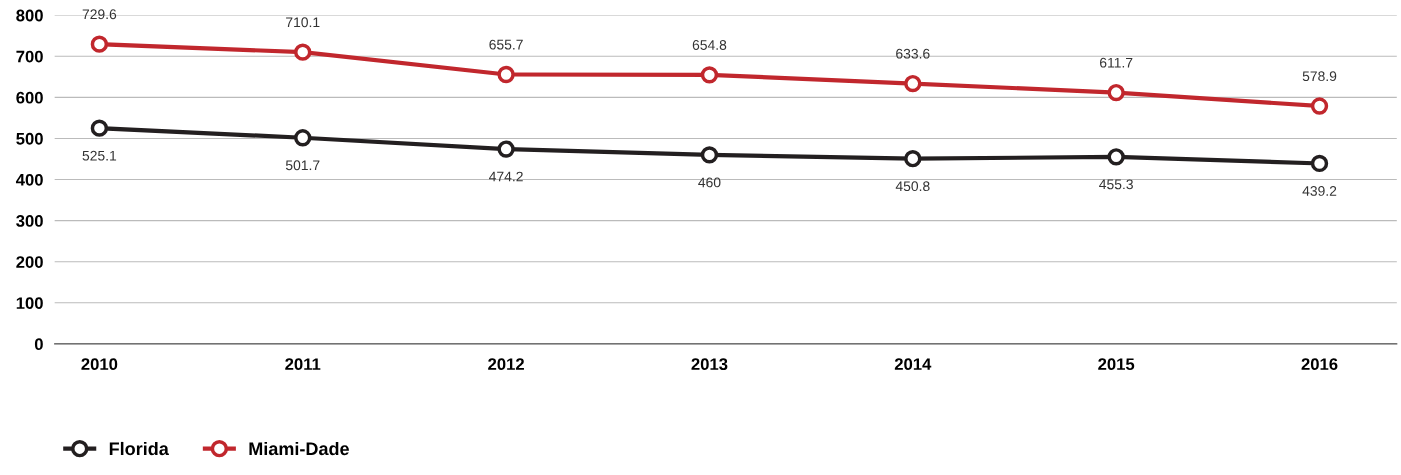 This screenshot has height=475, width=1401. Describe the element at coordinates (29, 303) in the screenshot. I see `y-tick-label: 100` at that location.